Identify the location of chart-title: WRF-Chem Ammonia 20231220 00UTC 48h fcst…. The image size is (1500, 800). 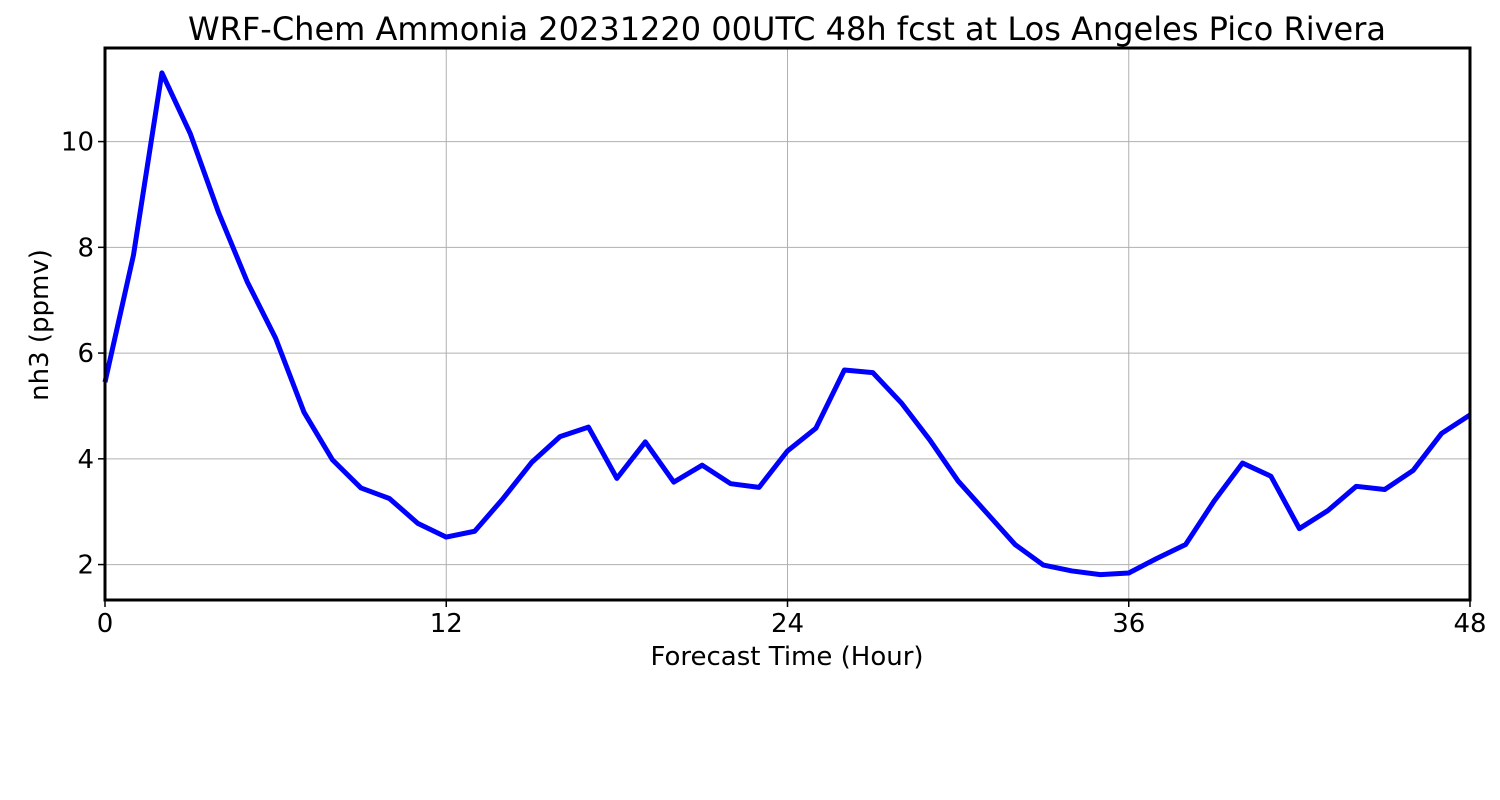
(787, 29).